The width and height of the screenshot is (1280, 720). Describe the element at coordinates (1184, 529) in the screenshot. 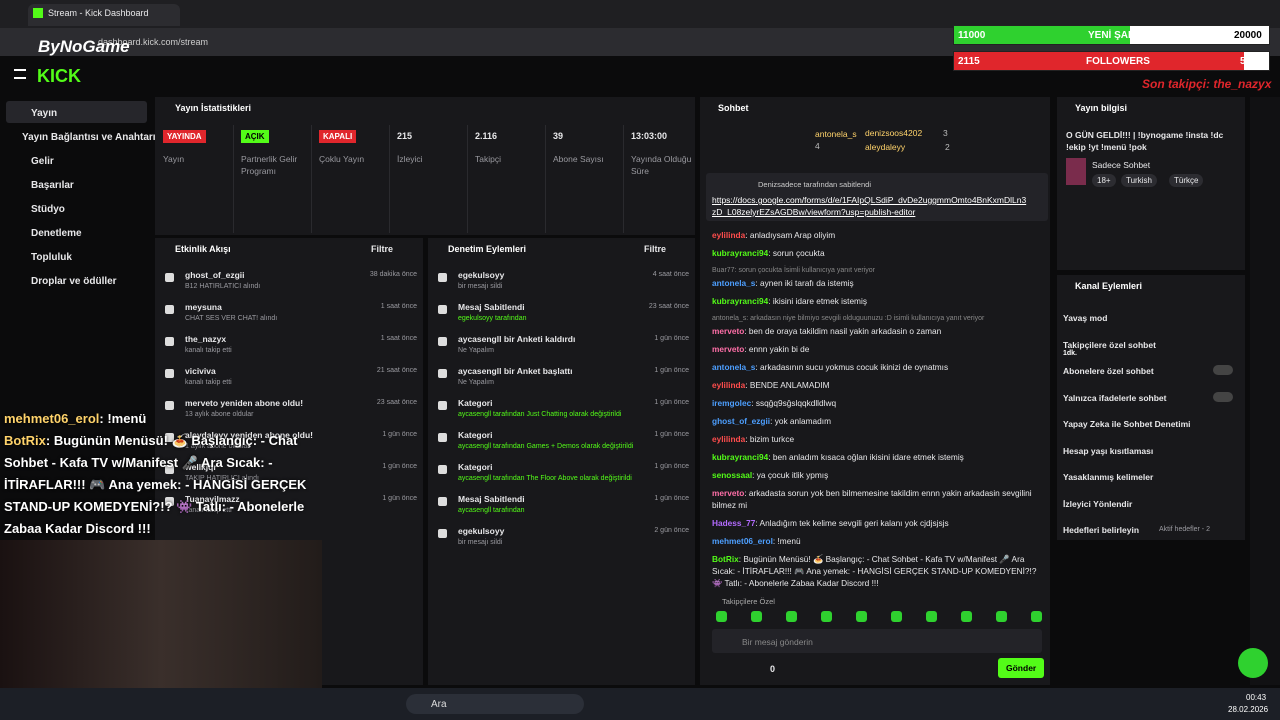

I see `action-sub: Aktif hedefler - 2` at that location.